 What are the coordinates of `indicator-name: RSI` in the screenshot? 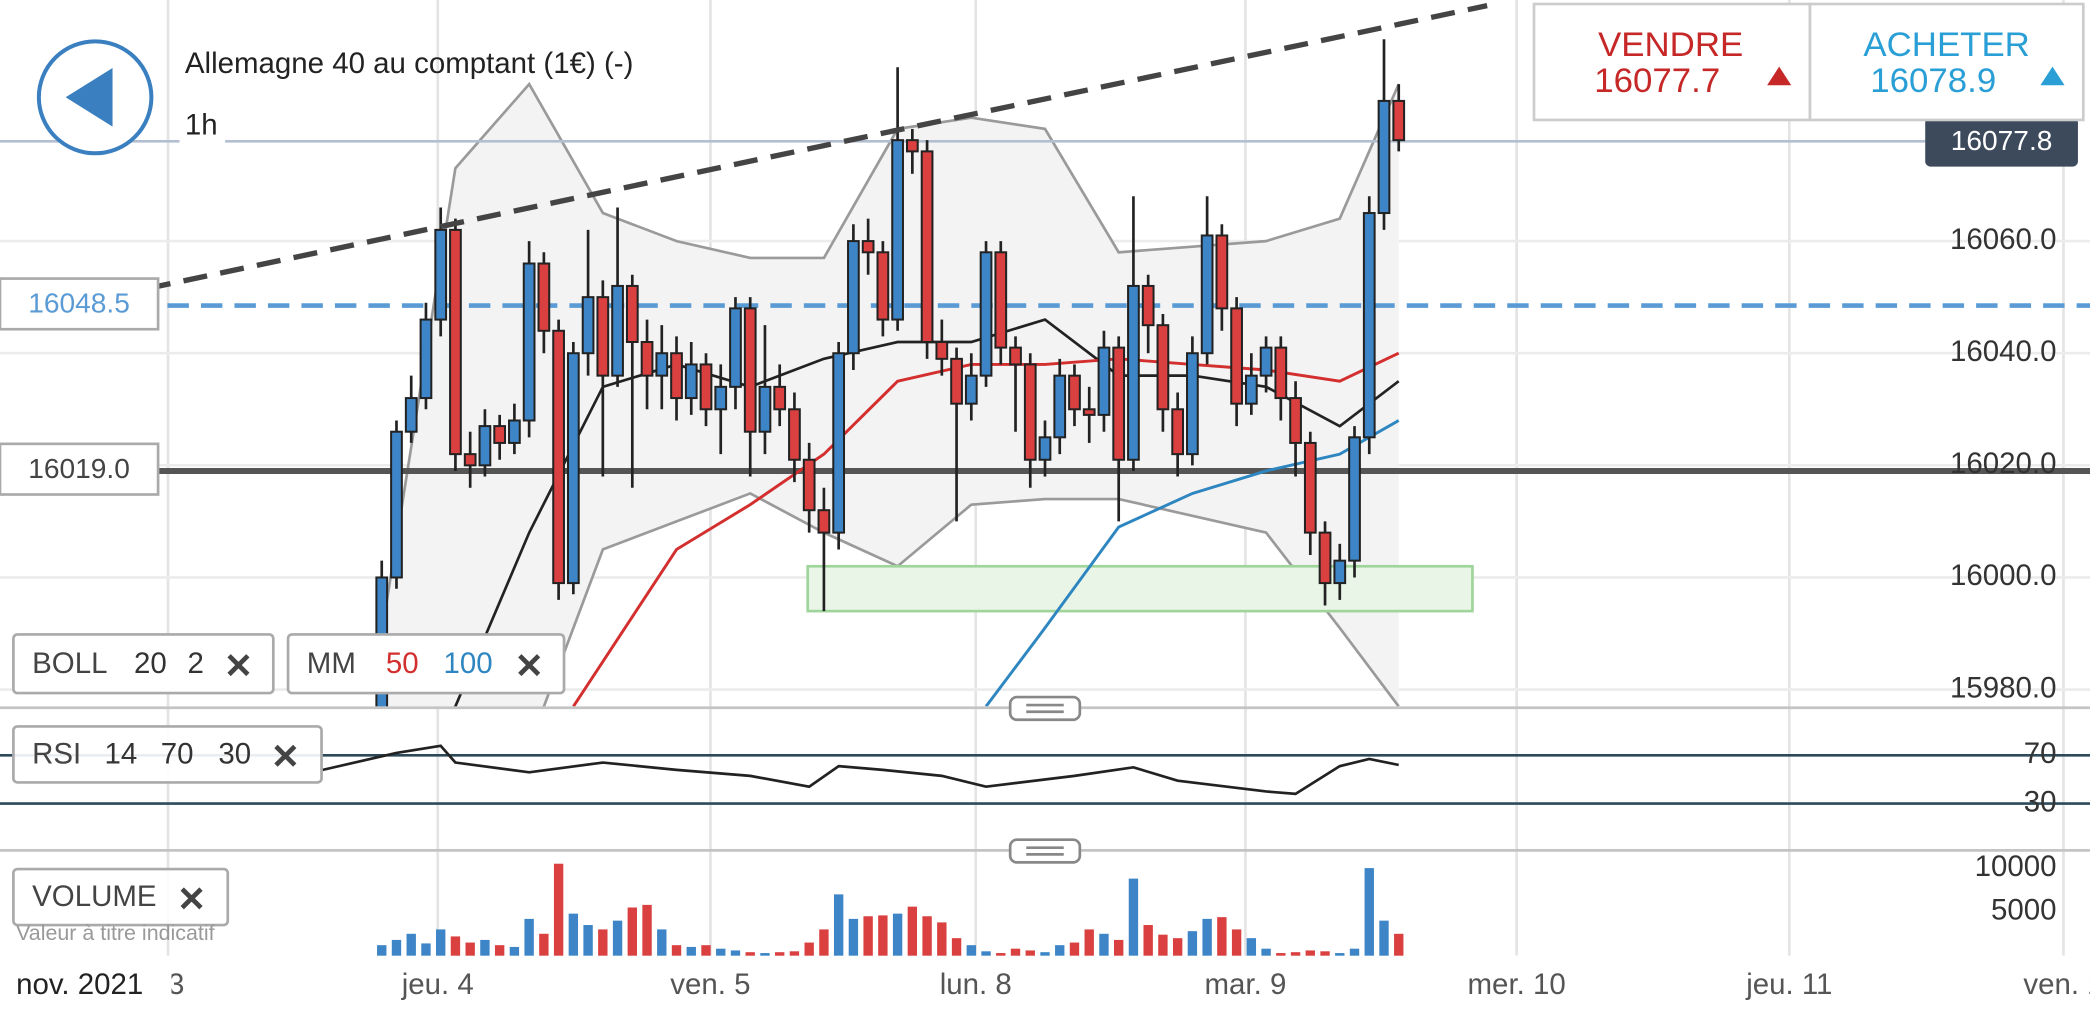 It's located at (56, 754).